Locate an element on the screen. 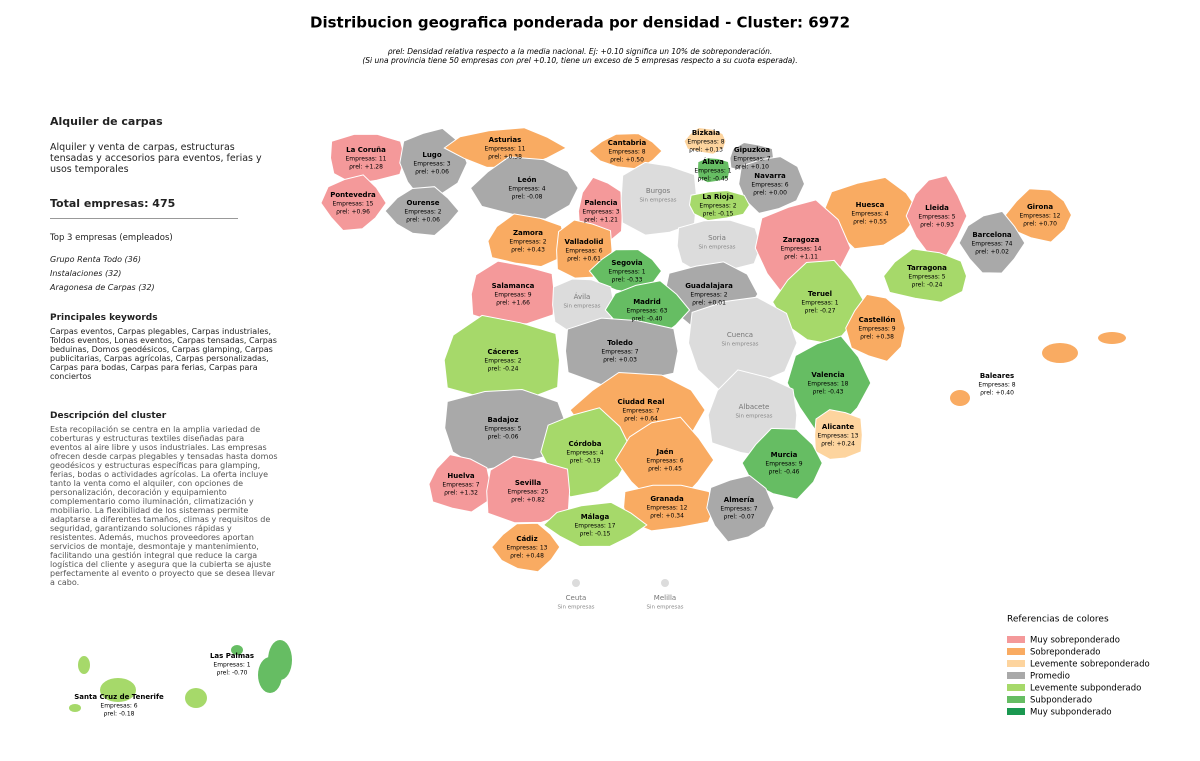  province-name: Alicante is located at coordinates (838, 427).